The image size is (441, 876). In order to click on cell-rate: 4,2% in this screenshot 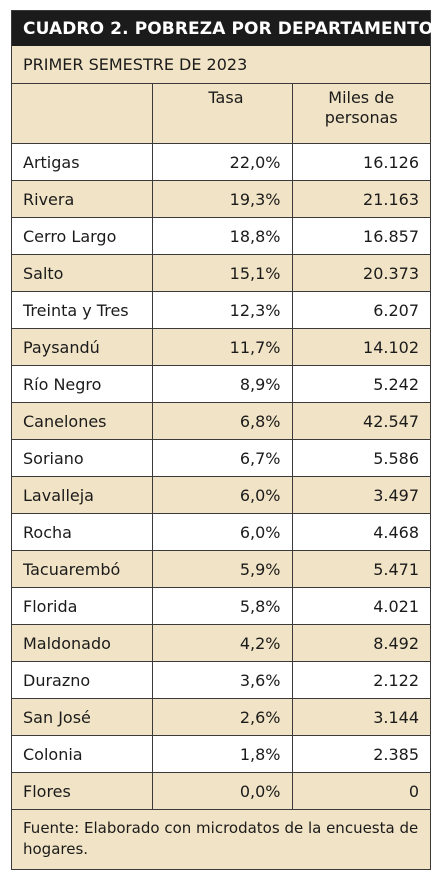, I will do `click(222, 643)`.